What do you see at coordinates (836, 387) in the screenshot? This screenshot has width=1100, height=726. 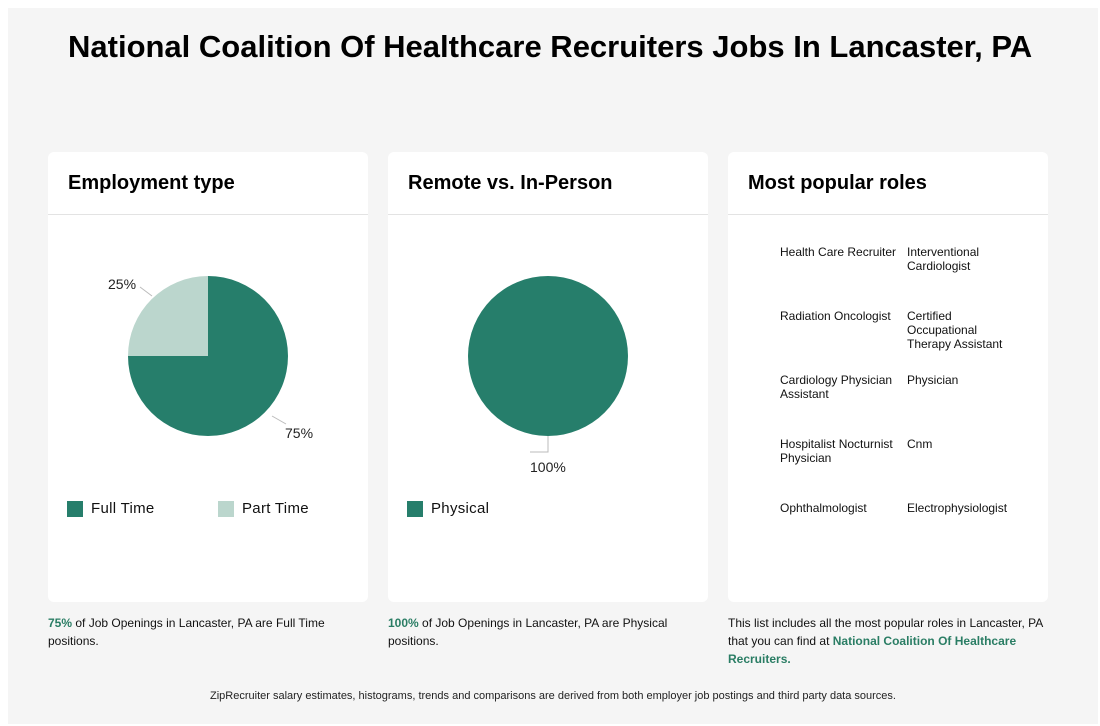 I see `role-item: Cardiology Physician Assistant` at bounding box center [836, 387].